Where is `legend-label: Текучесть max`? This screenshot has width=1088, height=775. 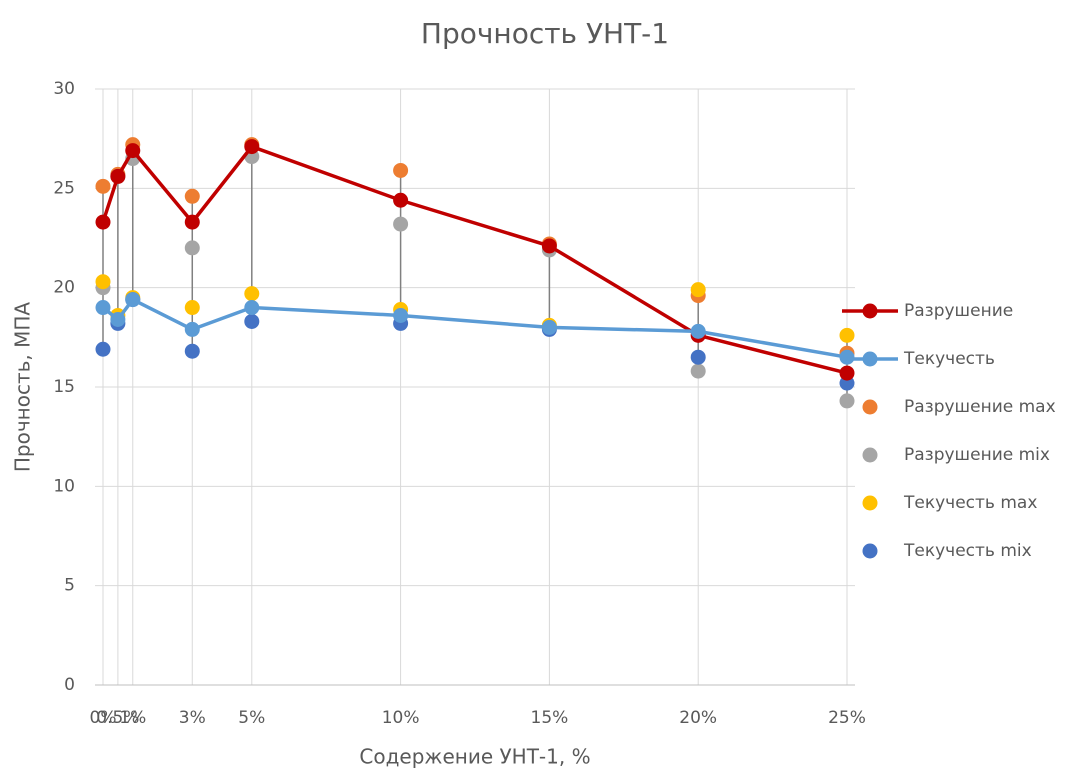 legend-label: Текучесть max is located at coordinates (970, 503).